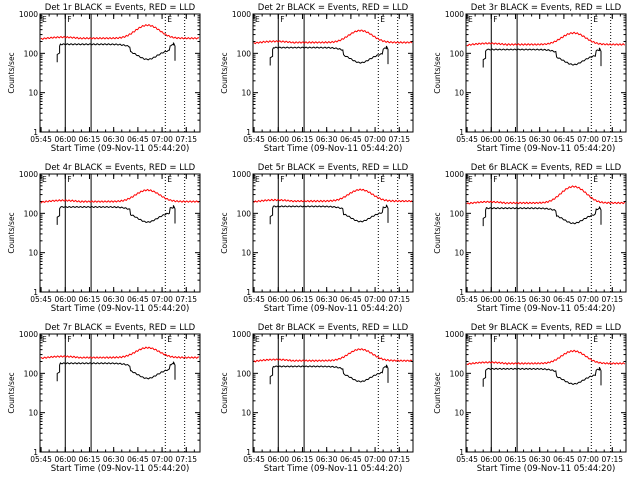  Describe the element at coordinates (546, 168) in the screenshot. I see `chart-title: Det 6r BLACK = Events, RED = LLD` at that location.